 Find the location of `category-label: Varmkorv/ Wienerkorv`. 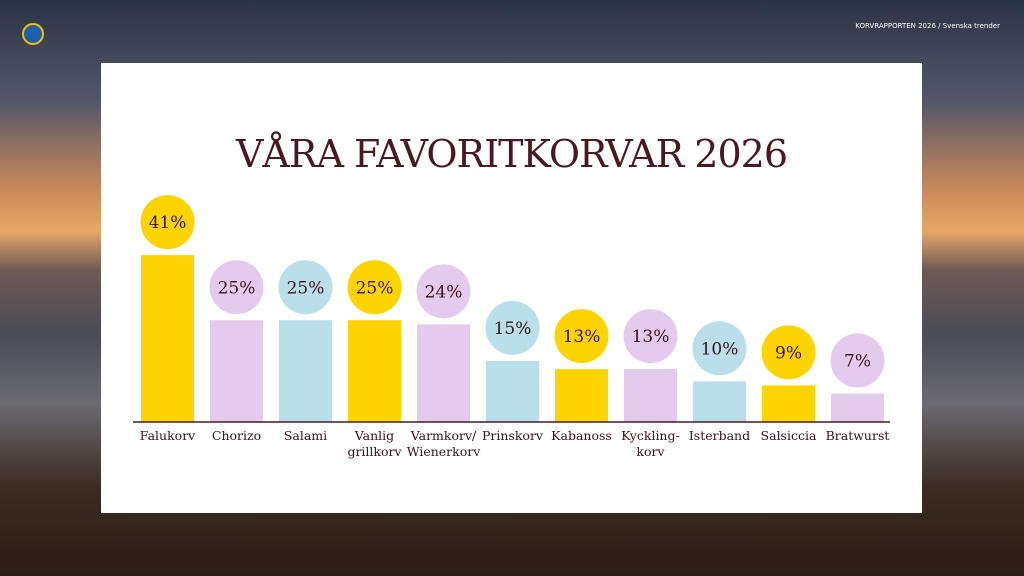

category-label: Varmkorv/ Wienerkorv is located at coordinates (443, 443).